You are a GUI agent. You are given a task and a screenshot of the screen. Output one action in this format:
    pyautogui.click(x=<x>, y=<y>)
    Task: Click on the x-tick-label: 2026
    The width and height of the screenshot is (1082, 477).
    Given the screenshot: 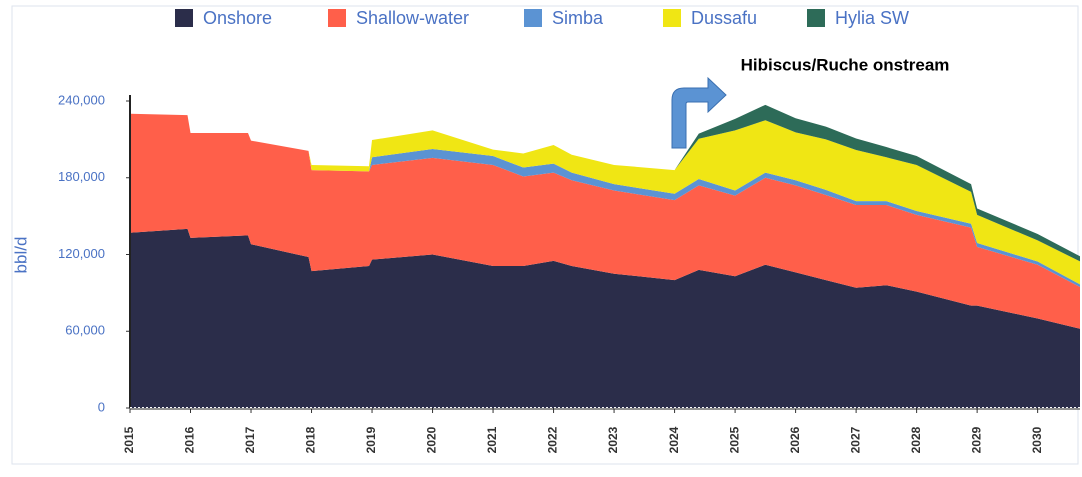 What is the action you would take?
    pyautogui.click(x=795, y=439)
    